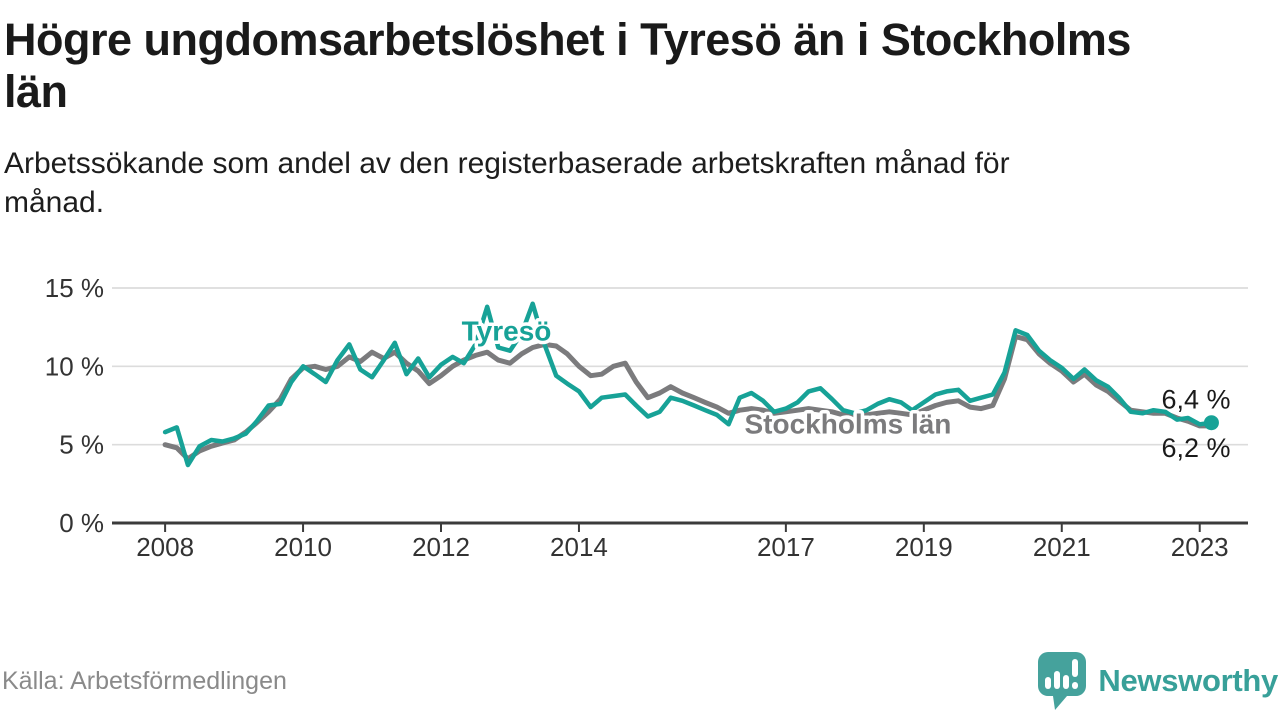 The image size is (1280, 720). I want to click on series-line-stockholms-l-n, so click(688, 398).